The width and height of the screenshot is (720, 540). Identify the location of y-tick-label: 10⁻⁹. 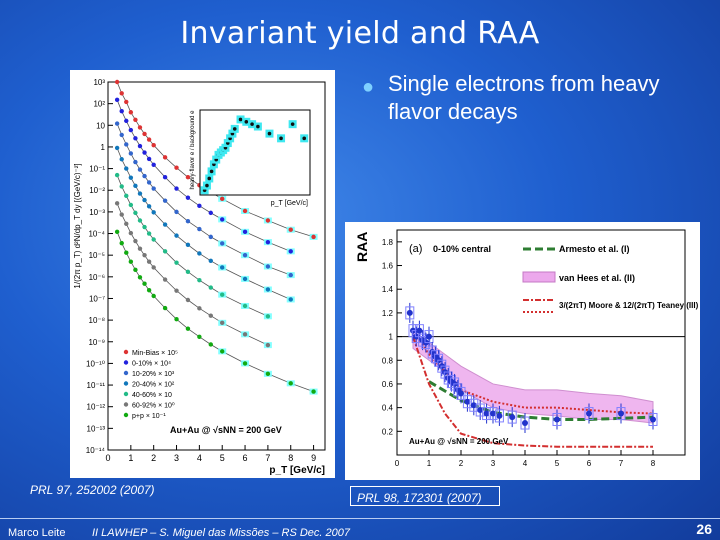
(96, 342).